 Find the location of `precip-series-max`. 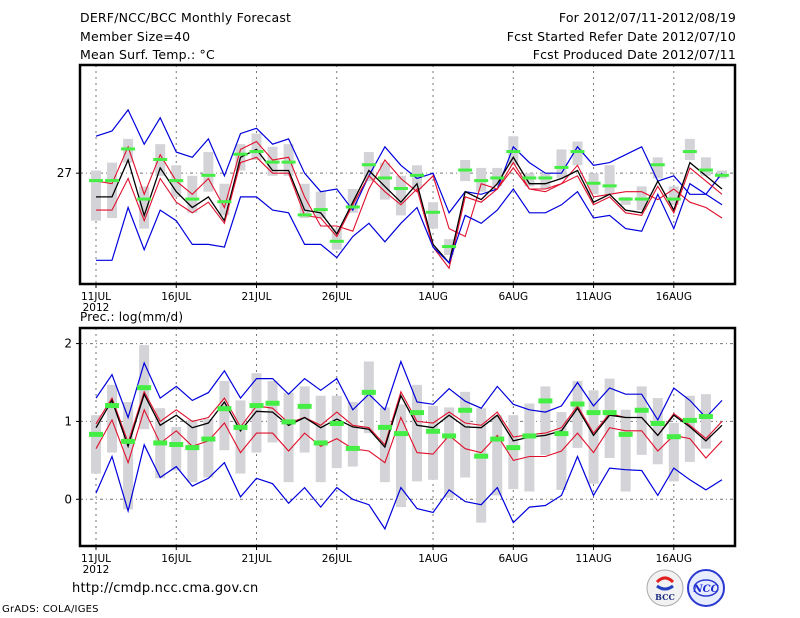

precip-series-max is located at coordinates (409, 390).